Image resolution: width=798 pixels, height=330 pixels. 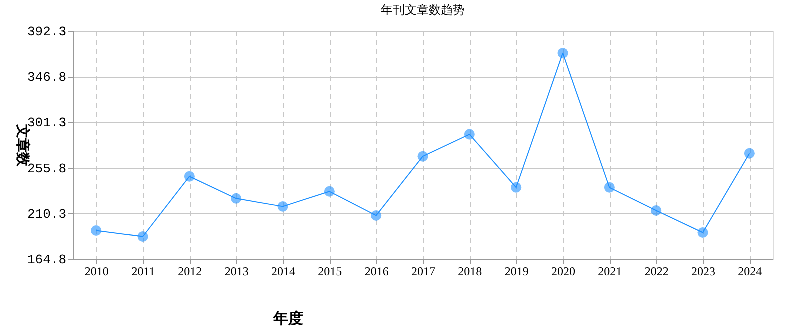 I want to click on x-tick-label: 2023, so click(x=704, y=271).